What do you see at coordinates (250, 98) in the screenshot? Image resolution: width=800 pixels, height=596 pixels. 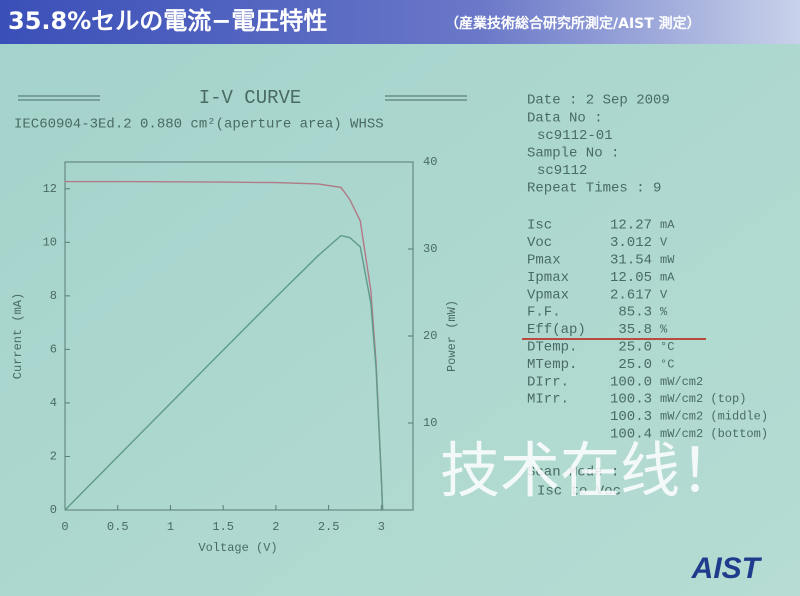 I see `chart-title: I-V CURVE` at bounding box center [250, 98].